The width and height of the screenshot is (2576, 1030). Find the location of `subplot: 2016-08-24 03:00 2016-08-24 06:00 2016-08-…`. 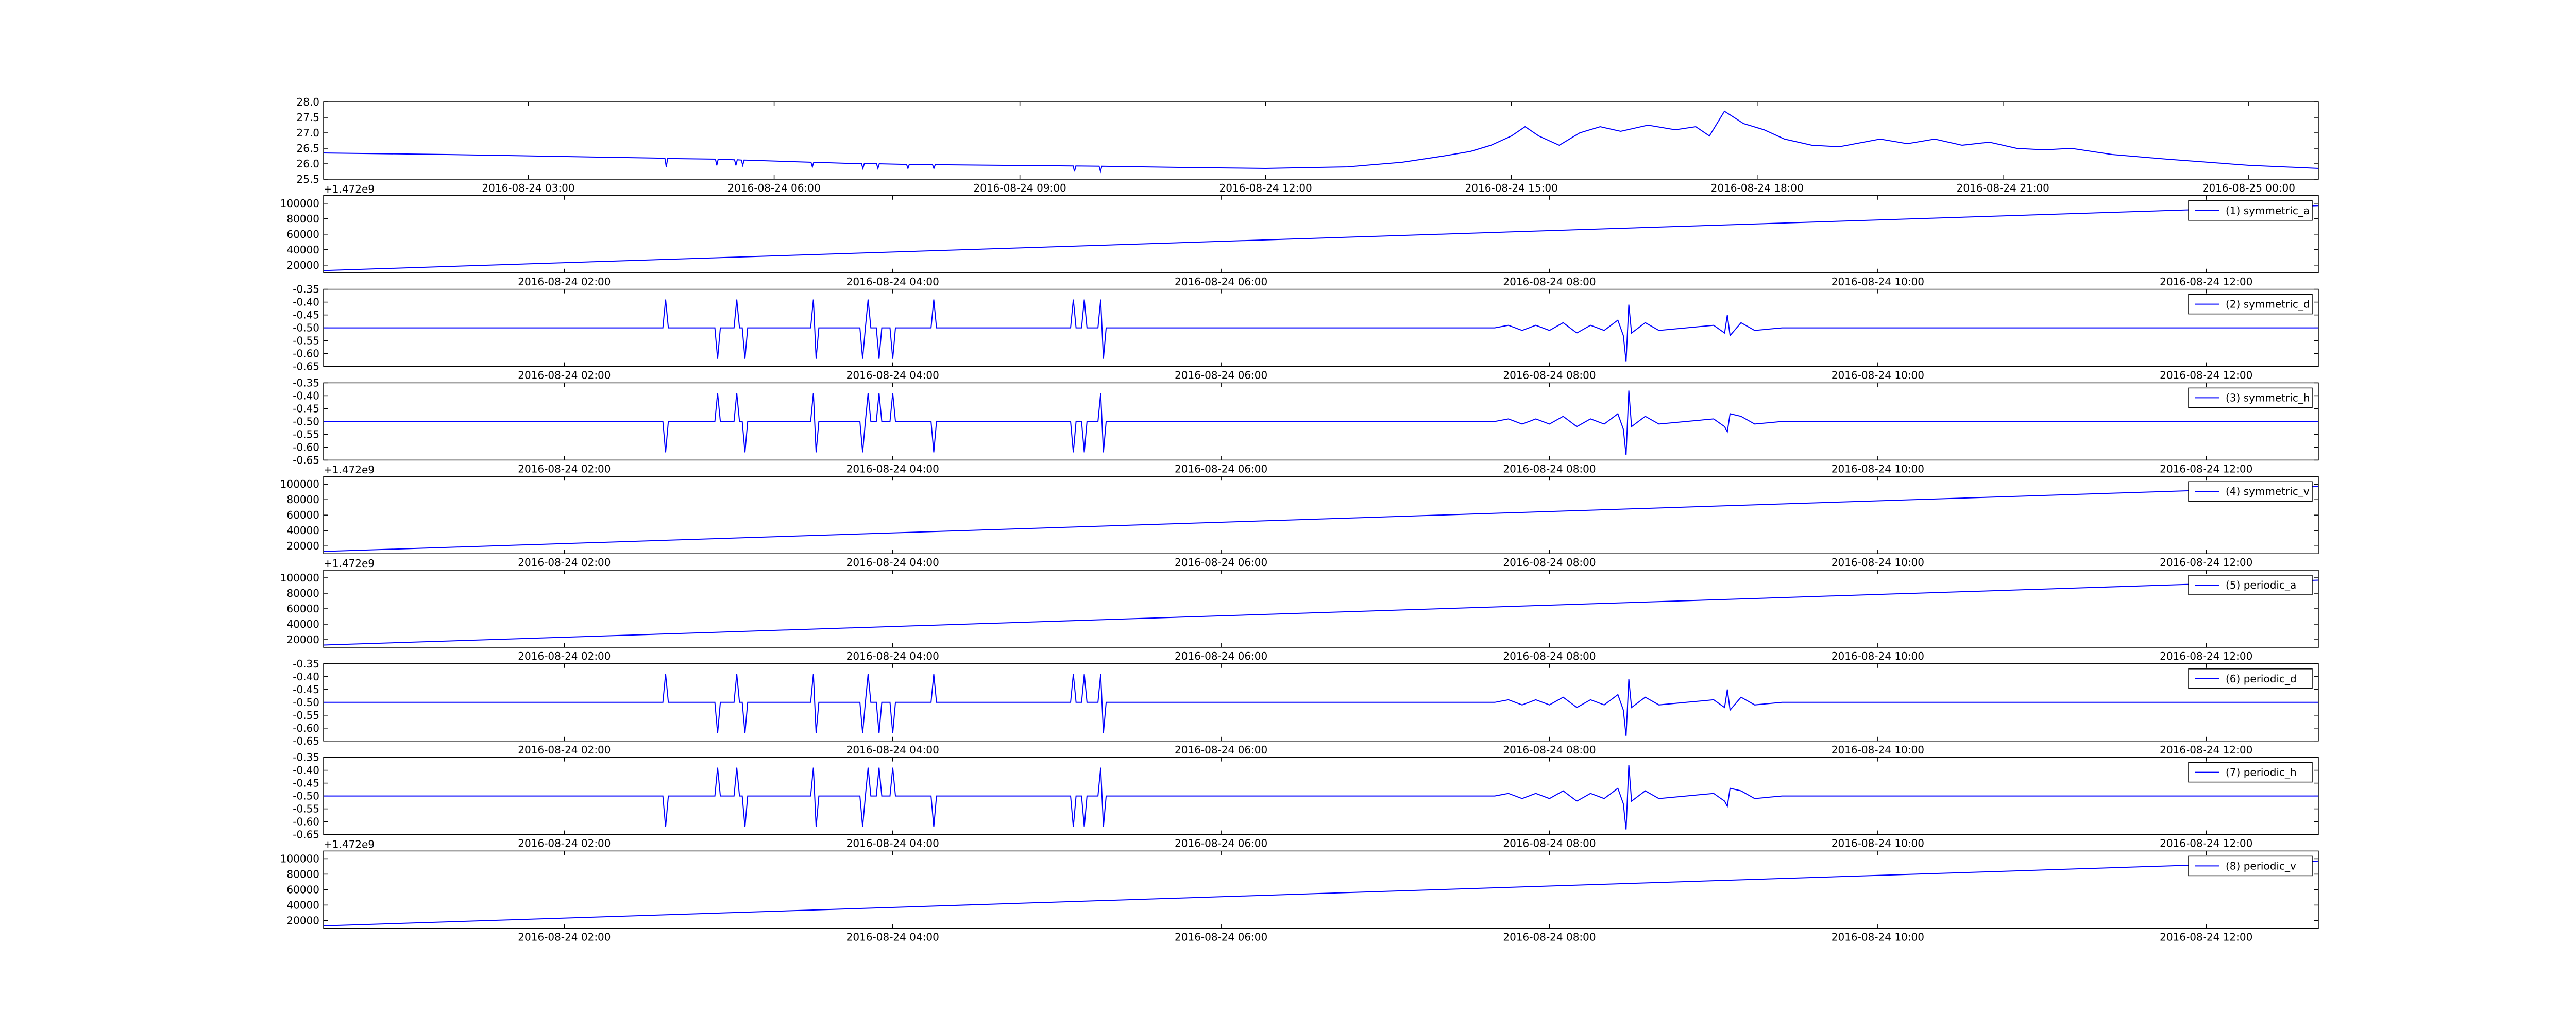

subplot: 2016-08-24 03:00 2016-08-24 06:00 2016-08-… is located at coordinates (1307, 145).